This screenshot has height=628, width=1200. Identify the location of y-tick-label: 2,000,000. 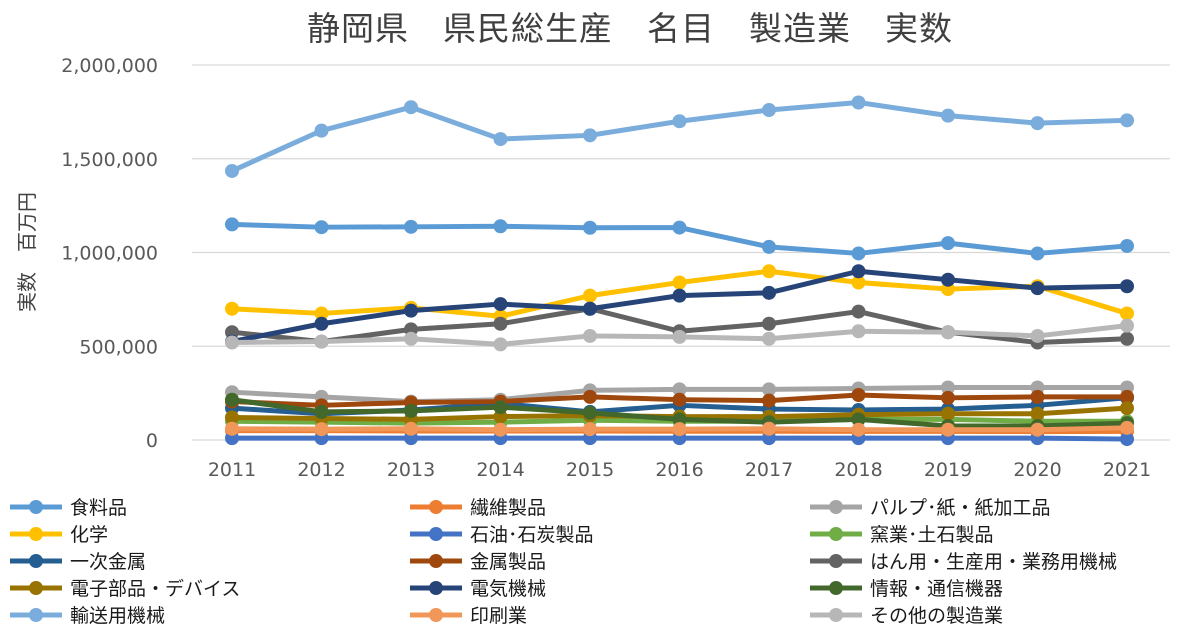
(109, 66).